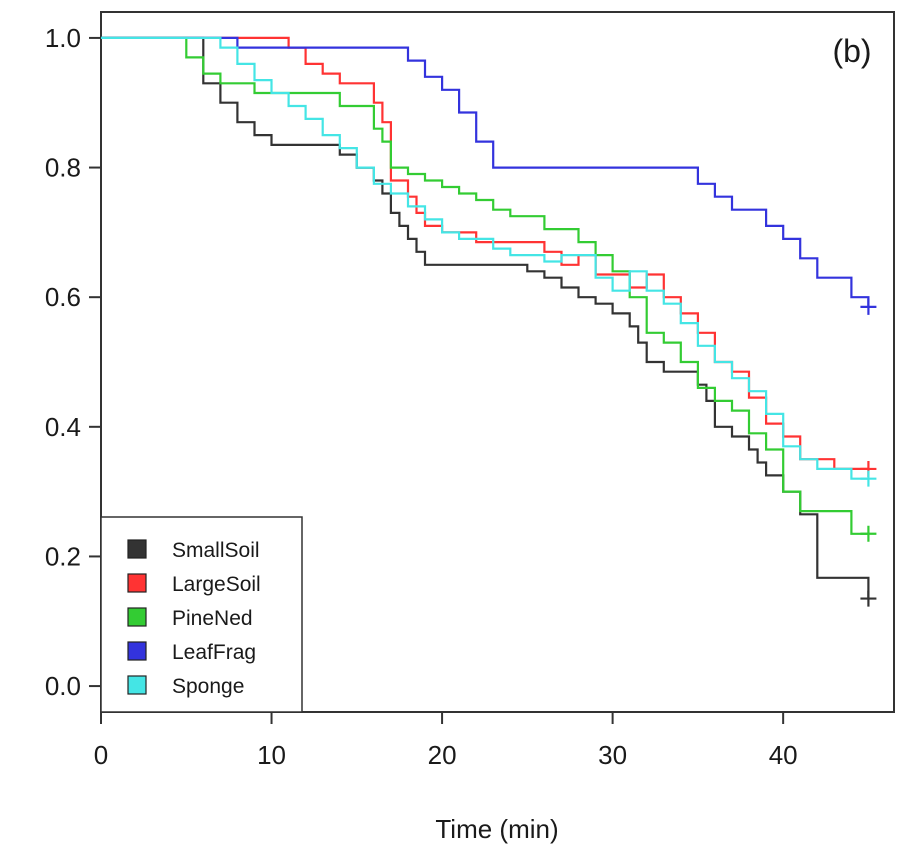 The width and height of the screenshot is (911, 851). I want to click on legend-swatch-smallsoil, so click(137, 549).